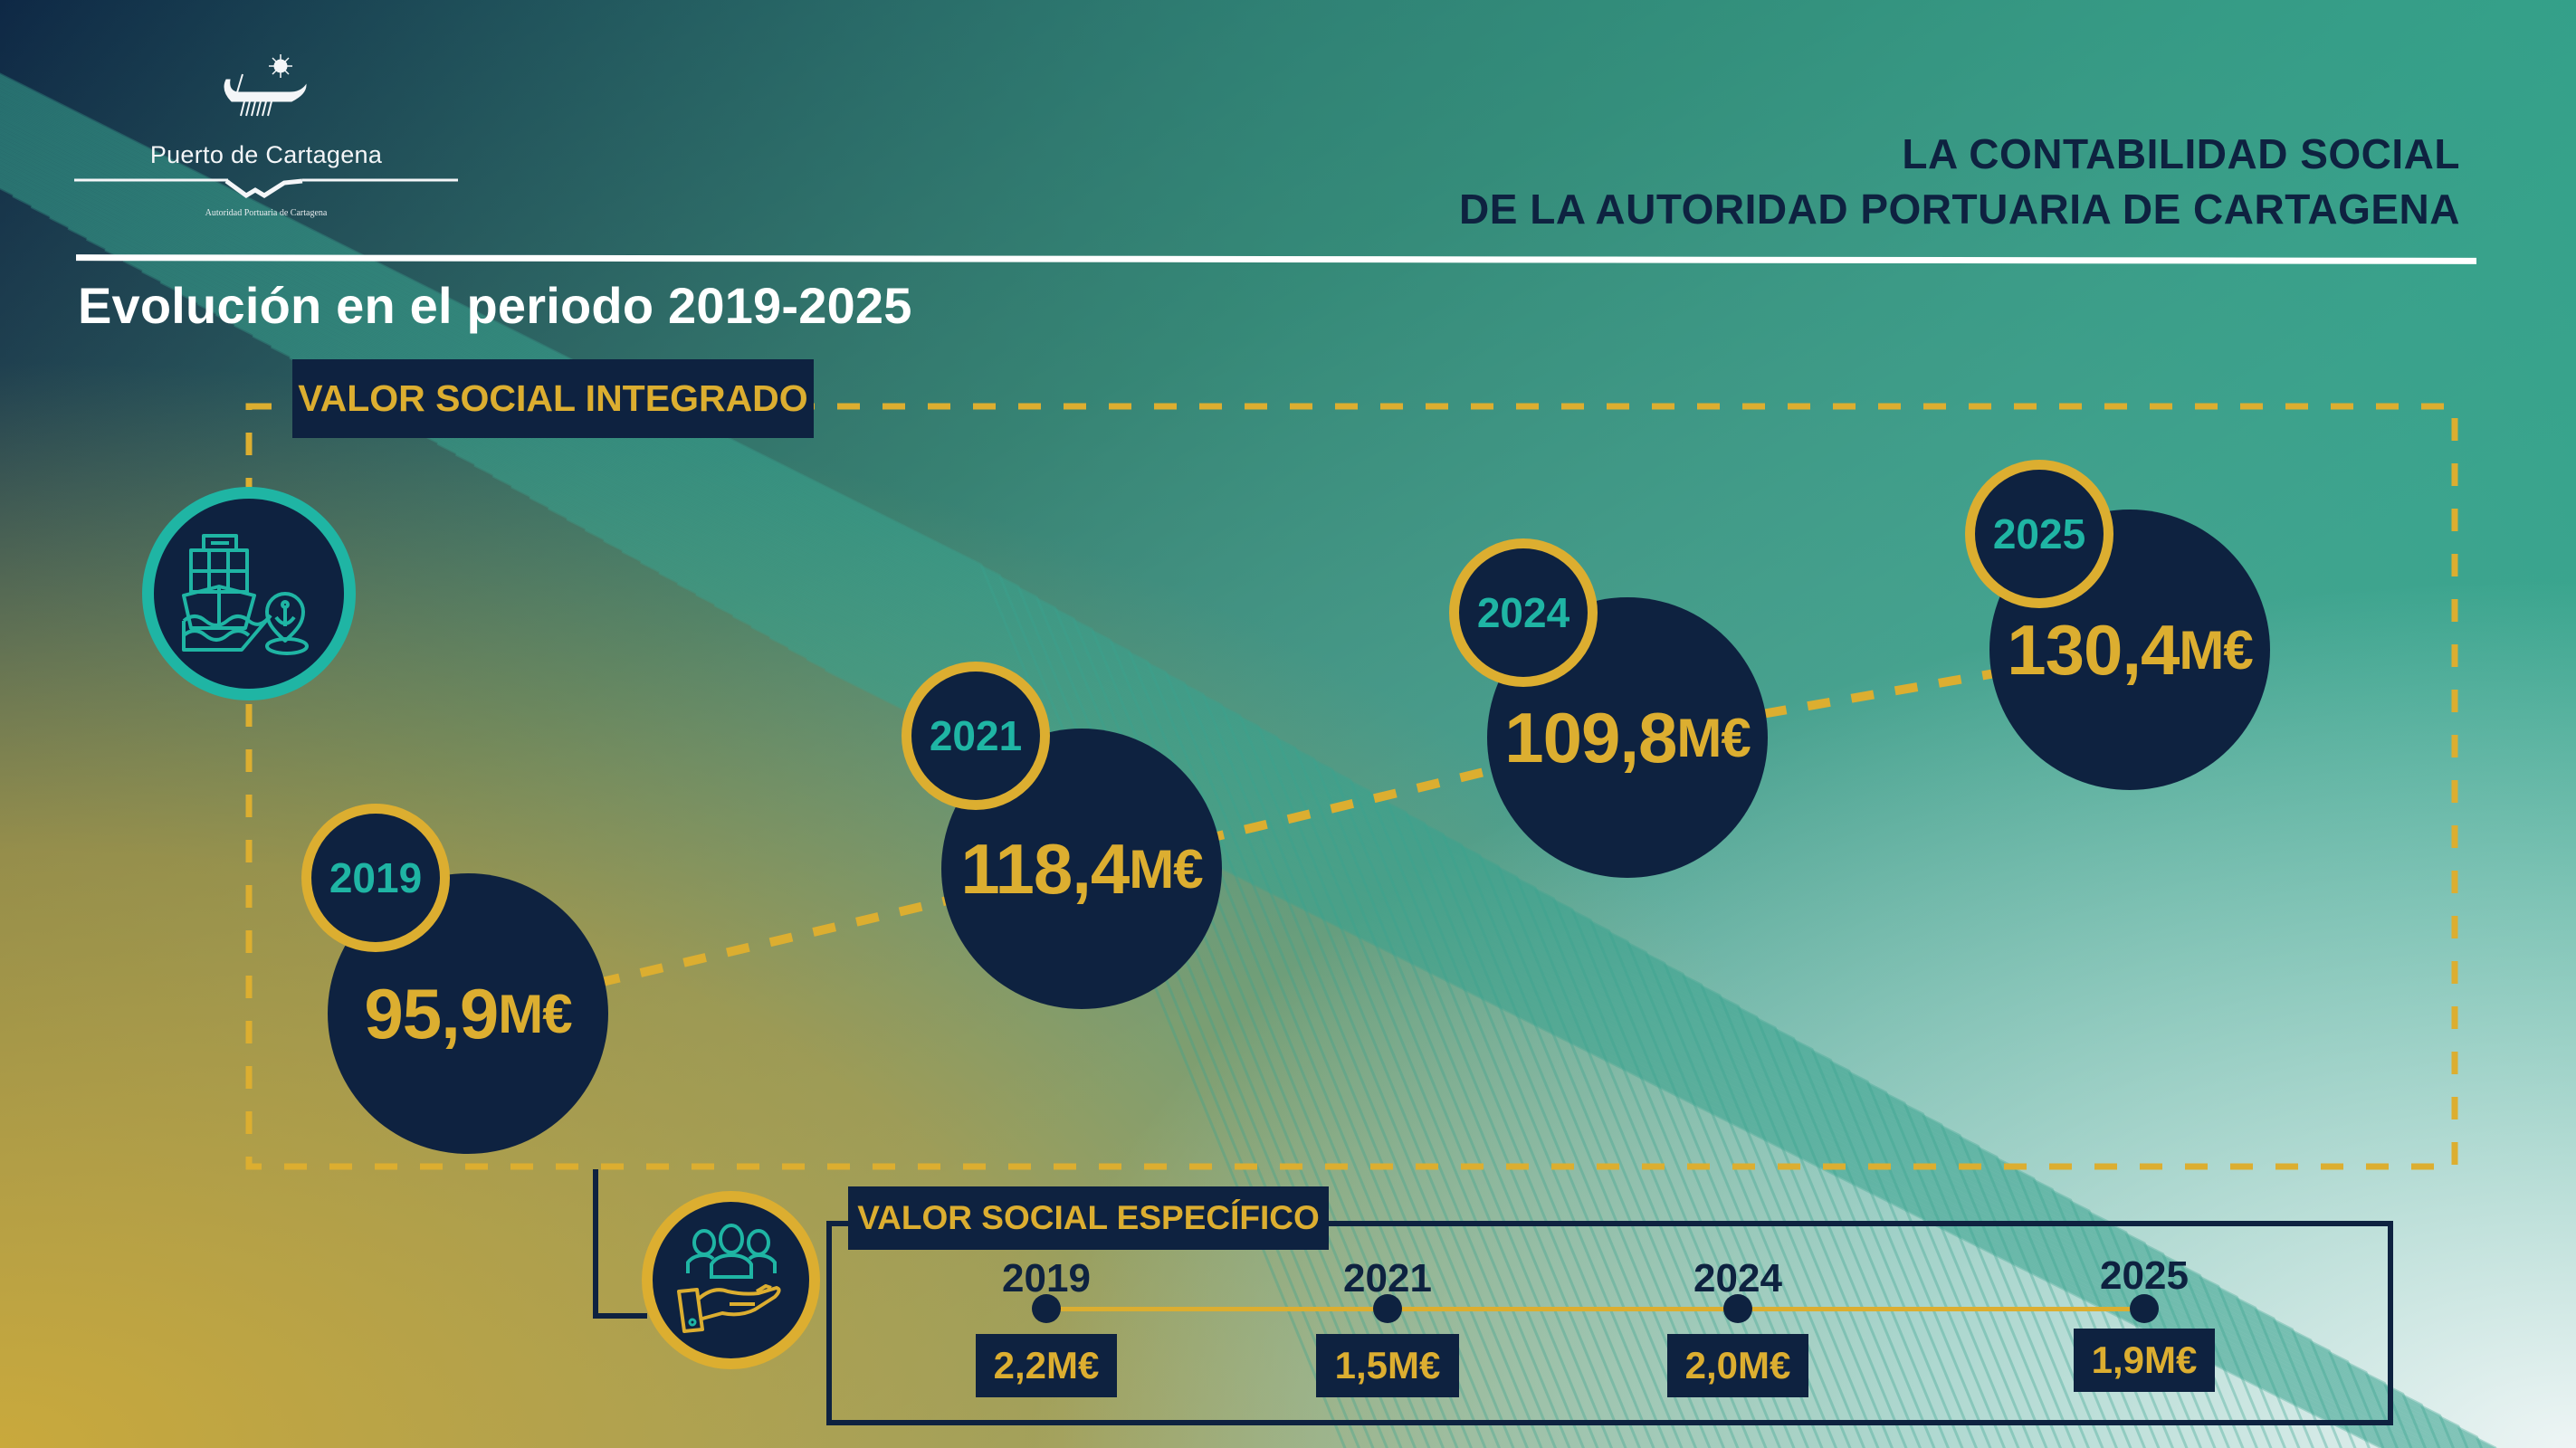 Image resolution: width=2576 pixels, height=1448 pixels. Describe the element at coordinates (1610, 1323) in the screenshot. I see `especifico-panel` at that location.